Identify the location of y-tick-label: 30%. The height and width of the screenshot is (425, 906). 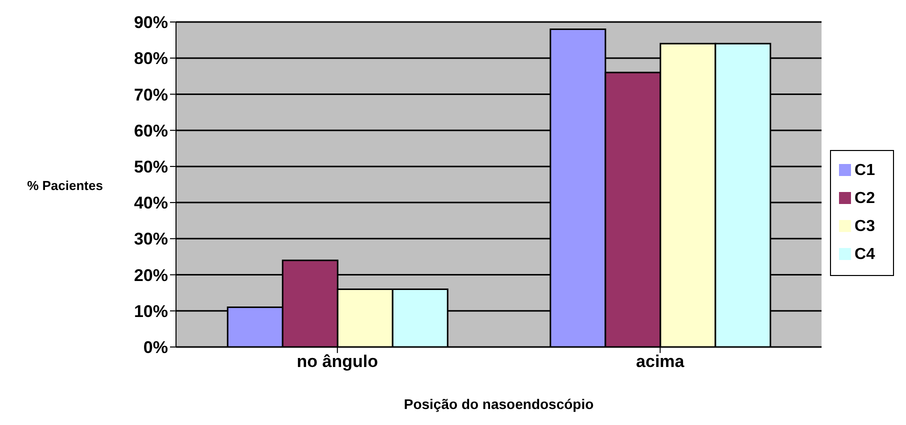
(151, 239).